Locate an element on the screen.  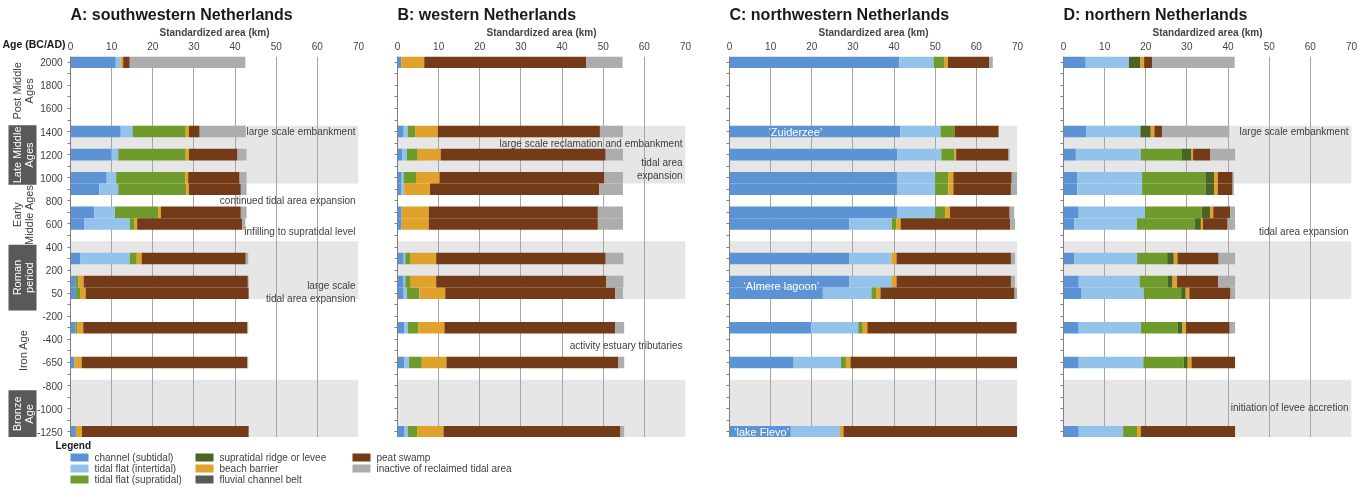
text: Bronze Age is located at coordinates (22, 414).